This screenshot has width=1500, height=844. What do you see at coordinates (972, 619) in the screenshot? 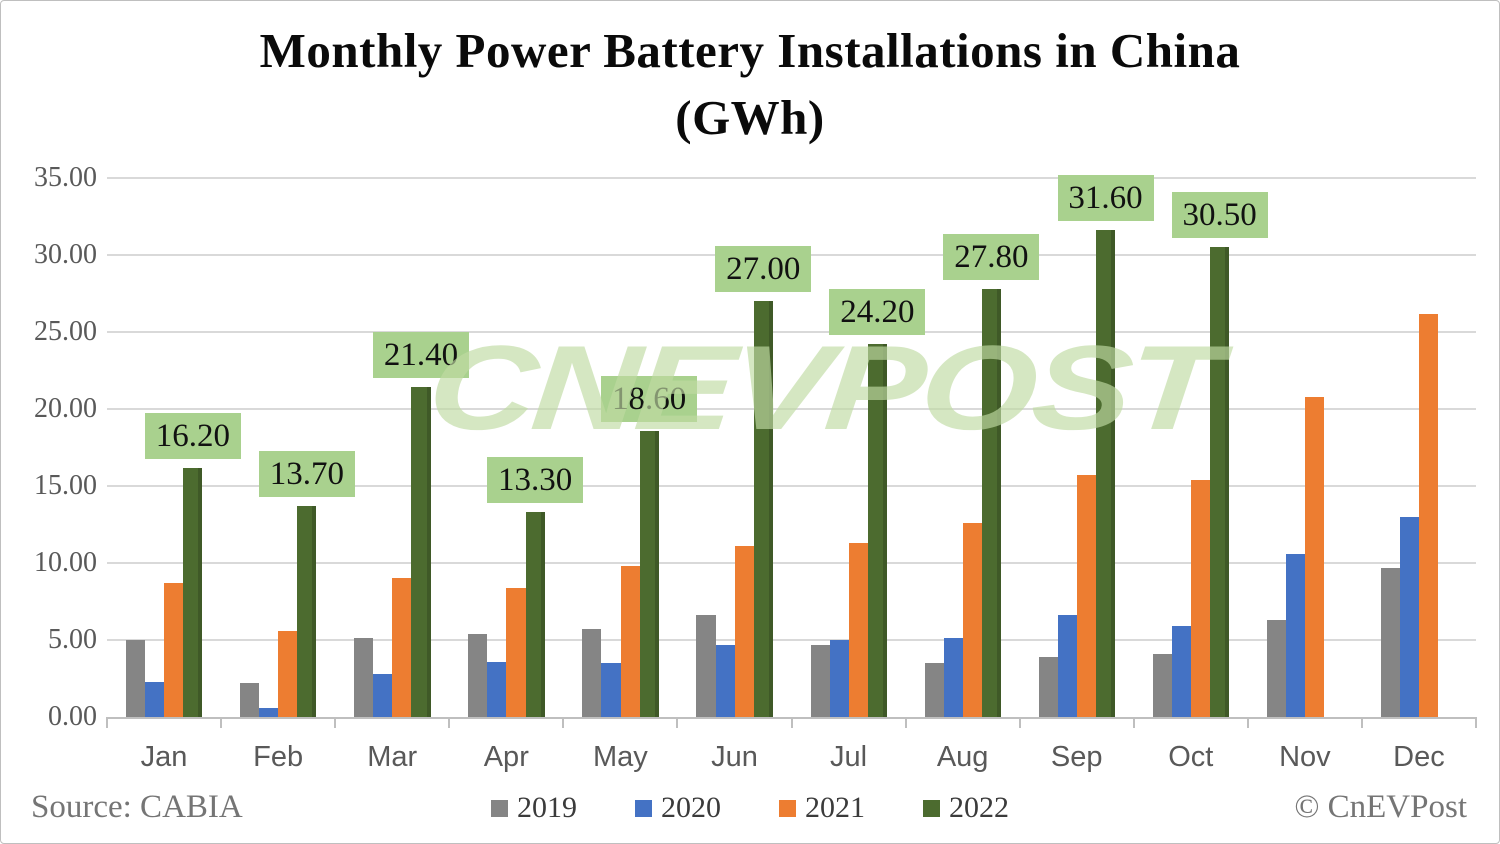
I see `bar-2021-aug` at bounding box center [972, 619].